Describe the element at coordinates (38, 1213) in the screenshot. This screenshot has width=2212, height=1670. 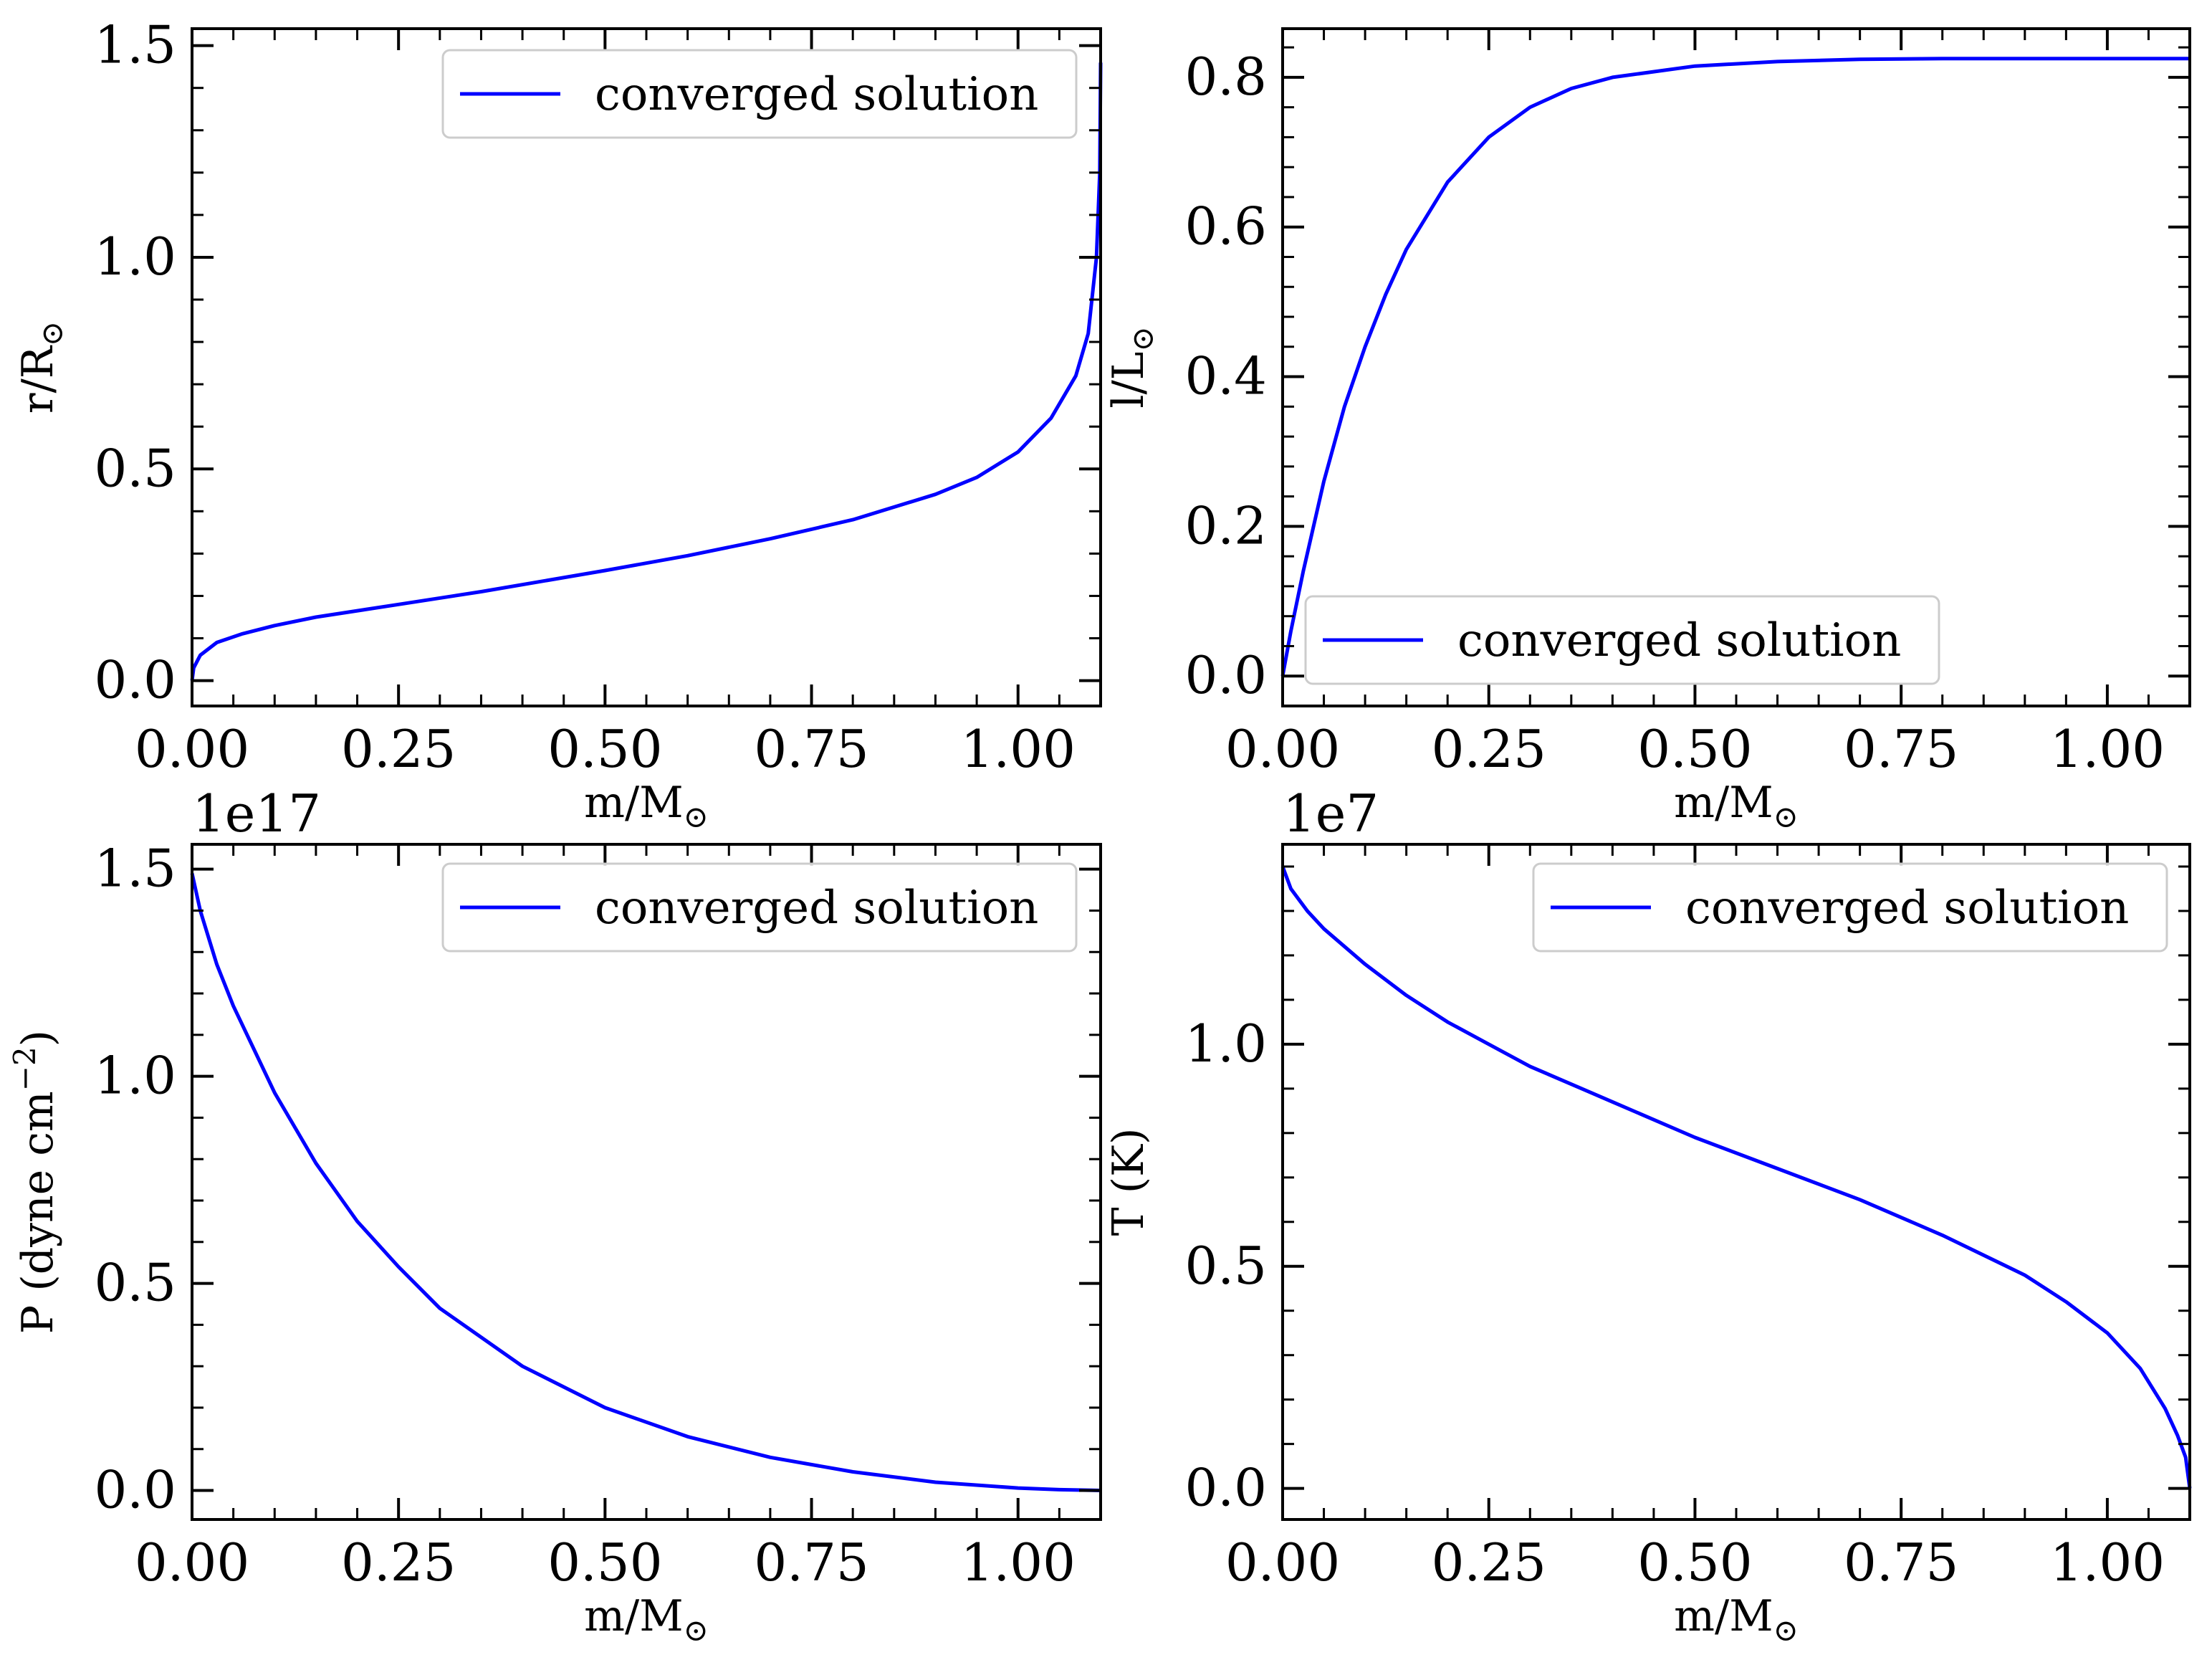
I see `y-axis-label-text: P (dyne cm` at that location.